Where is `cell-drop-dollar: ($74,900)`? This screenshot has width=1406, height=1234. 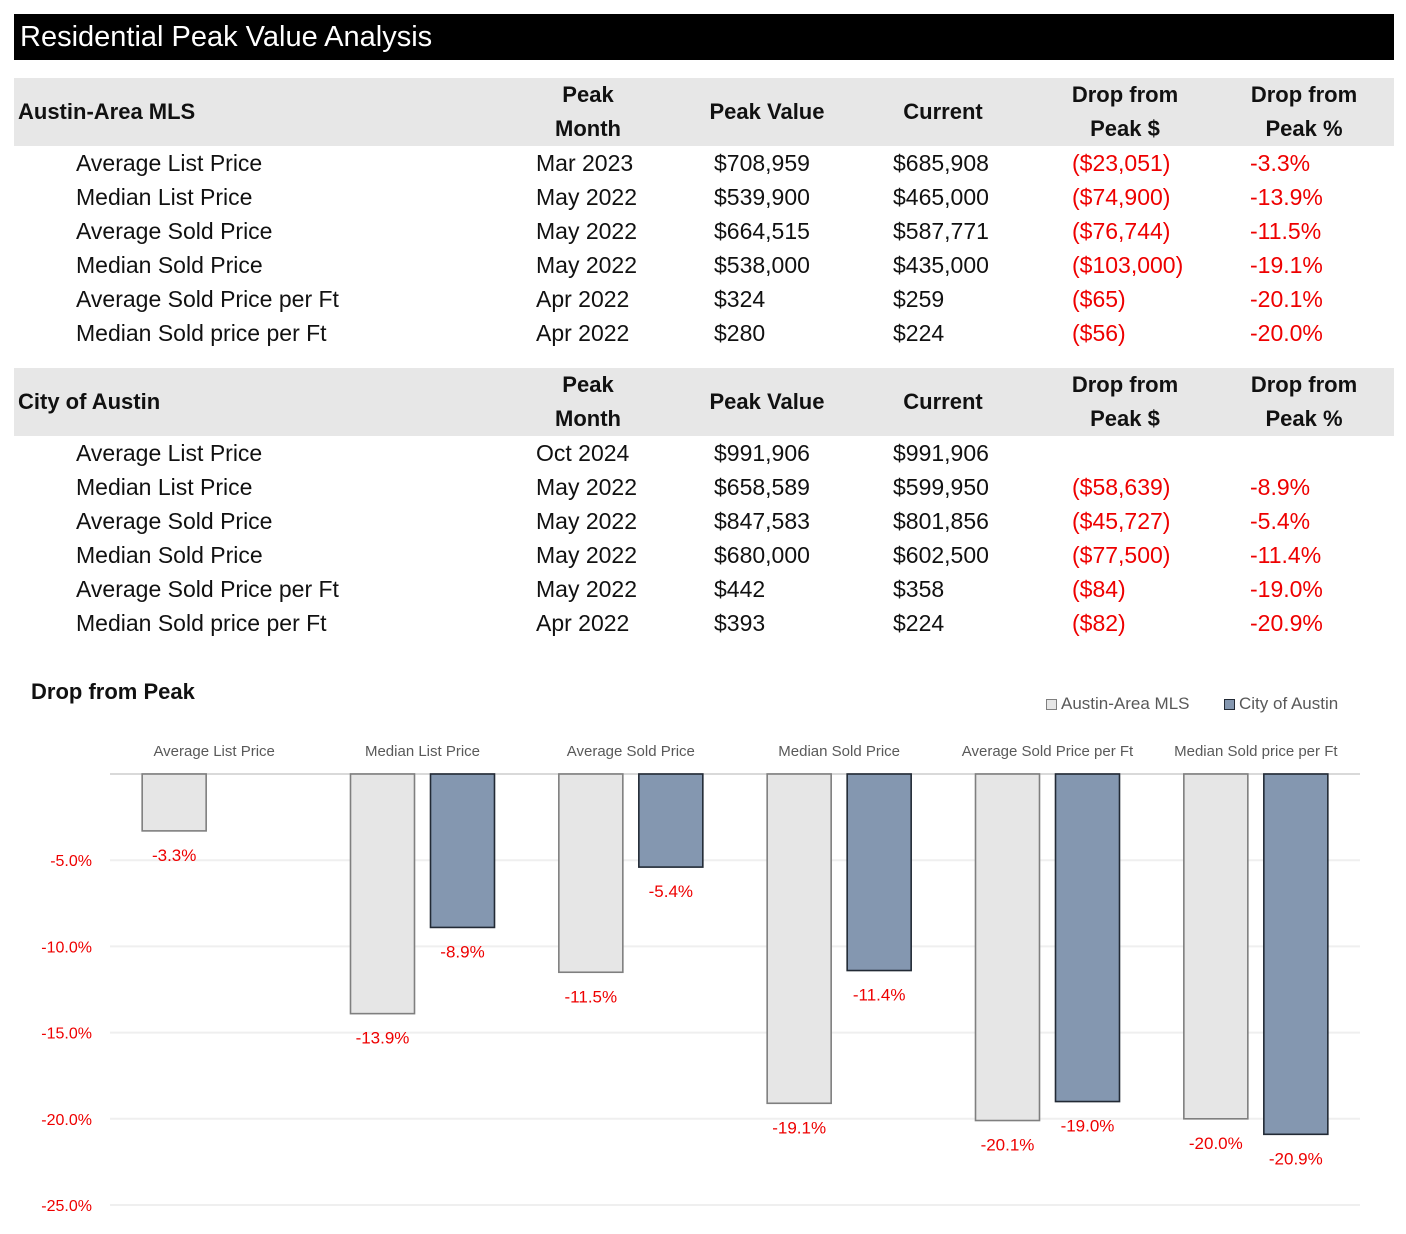
cell-drop-dollar: ($74,900) is located at coordinates (1121, 197).